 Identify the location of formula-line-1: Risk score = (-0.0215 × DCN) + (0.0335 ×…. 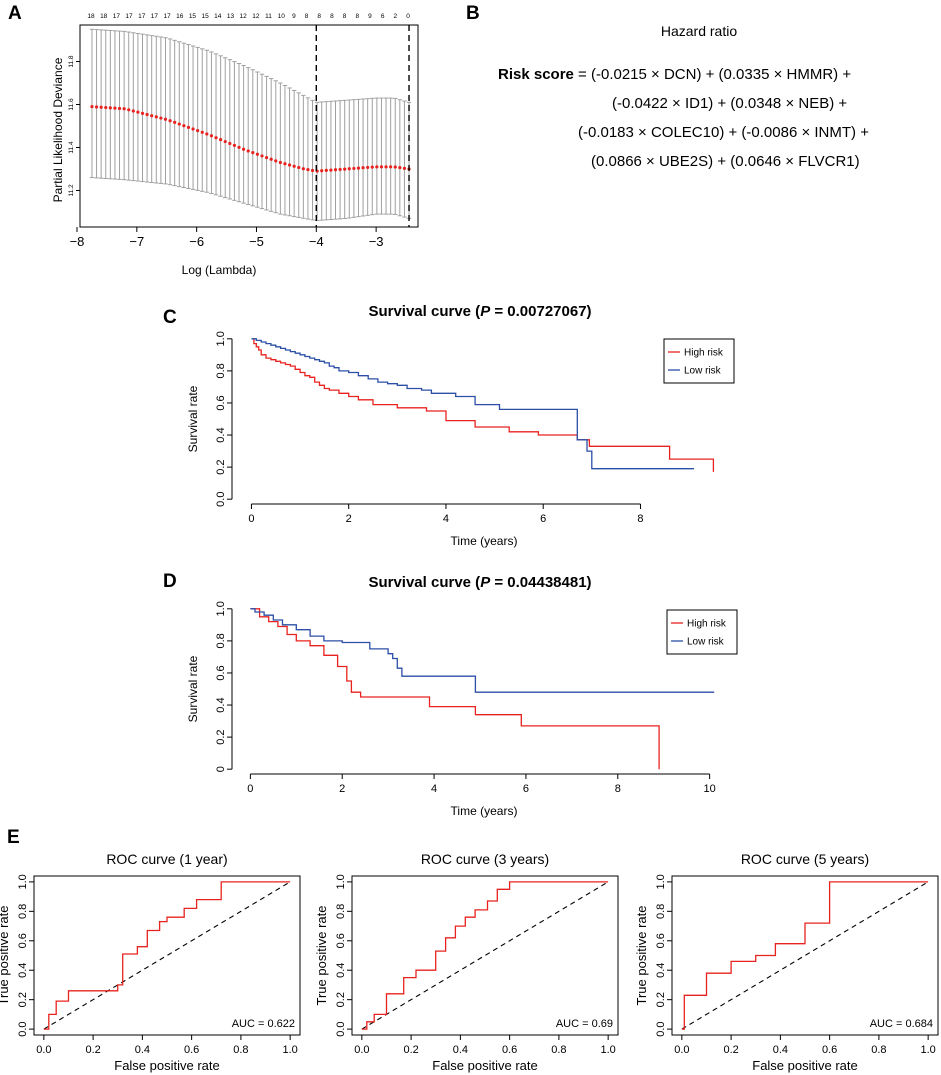
(674, 74).